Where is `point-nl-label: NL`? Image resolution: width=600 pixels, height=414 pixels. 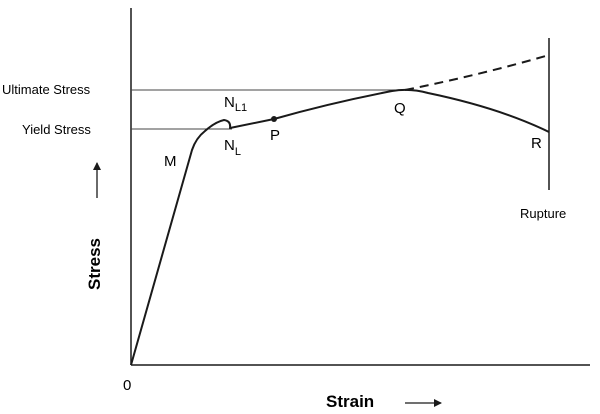
point-nl-label: NL is located at coordinates (232, 147).